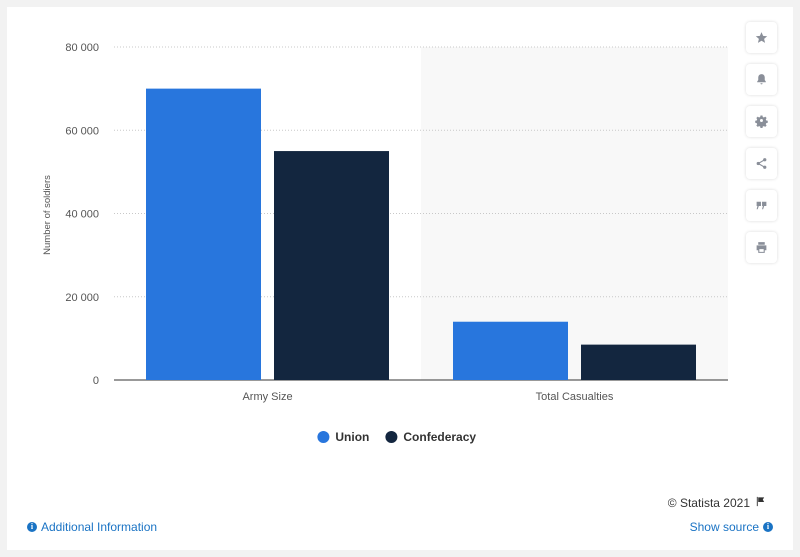 The height and width of the screenshot is (557, 800). What do you see at coordinates (575, 397) in the screenshot?
I see `x-tick-label: Total Casualties` at bounding box center [575, 397].